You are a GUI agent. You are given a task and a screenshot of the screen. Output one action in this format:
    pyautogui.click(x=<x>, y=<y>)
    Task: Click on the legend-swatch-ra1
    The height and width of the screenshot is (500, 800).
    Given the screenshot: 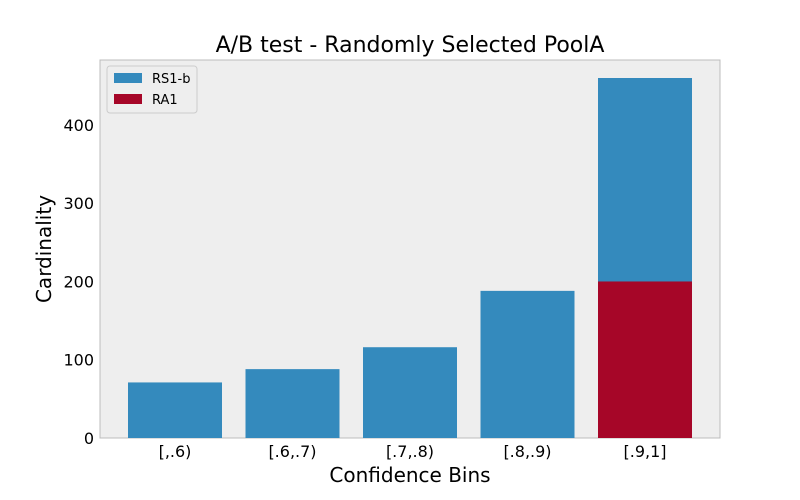 What is the action you would take?
    pyautogui.click(x=128, y=99)
    